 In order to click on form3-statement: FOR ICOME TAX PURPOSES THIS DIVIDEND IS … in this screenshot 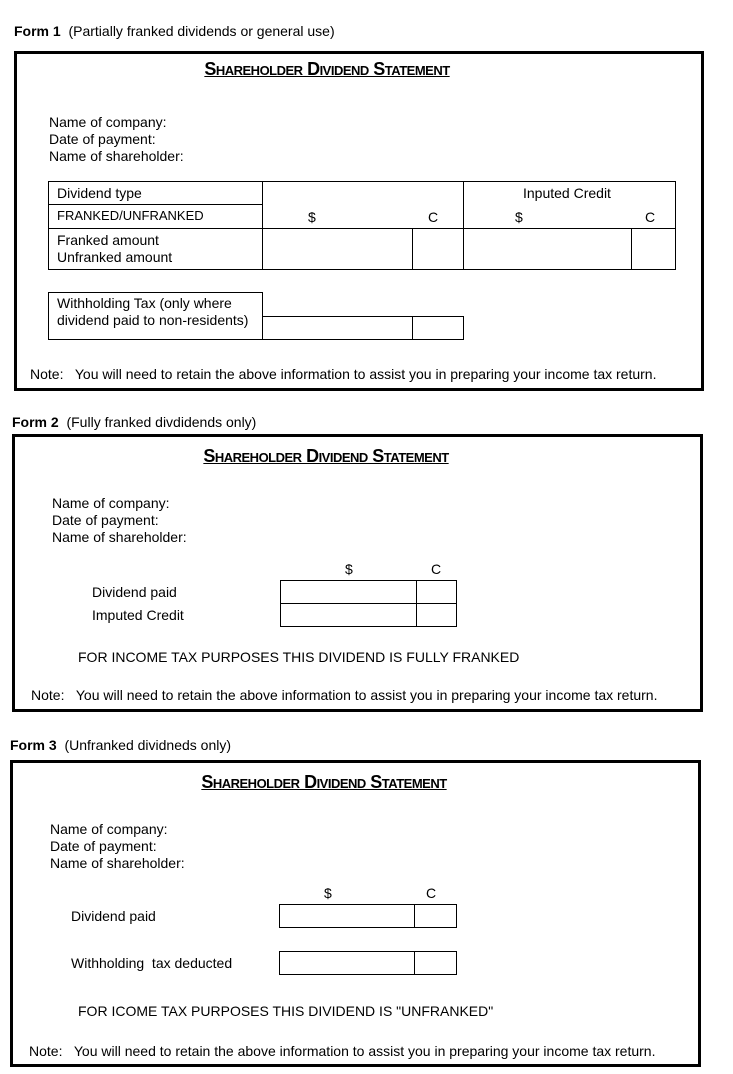, I will do `click(286, 1011)`.